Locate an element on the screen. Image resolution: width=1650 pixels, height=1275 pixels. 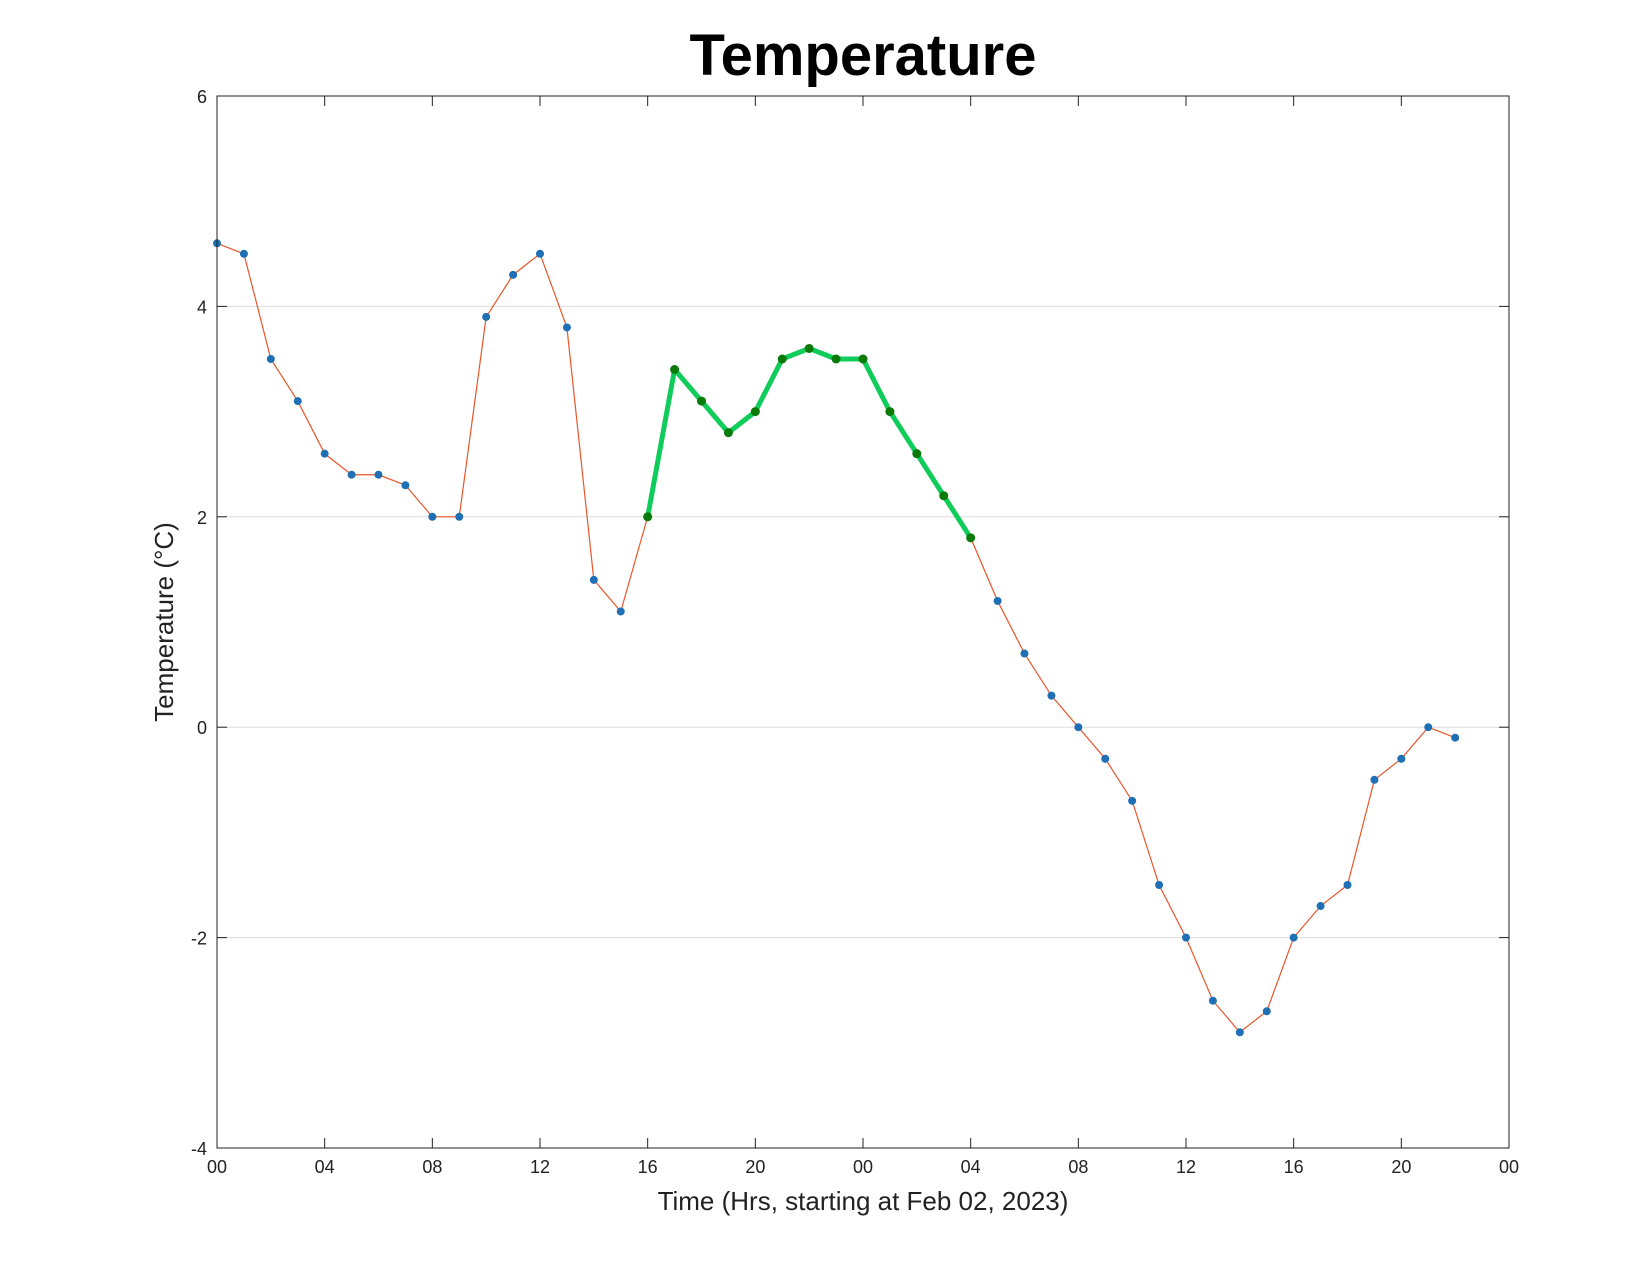
highlight-layer is located at coordinates (809, 443).